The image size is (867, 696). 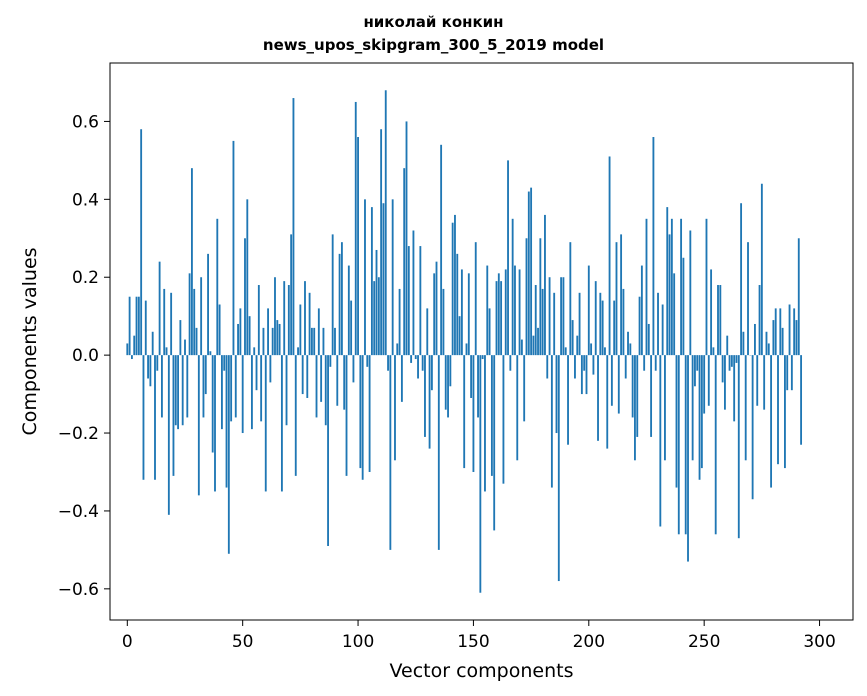 I want to click on x-tick-label: 200, so click(x=589, y=642).